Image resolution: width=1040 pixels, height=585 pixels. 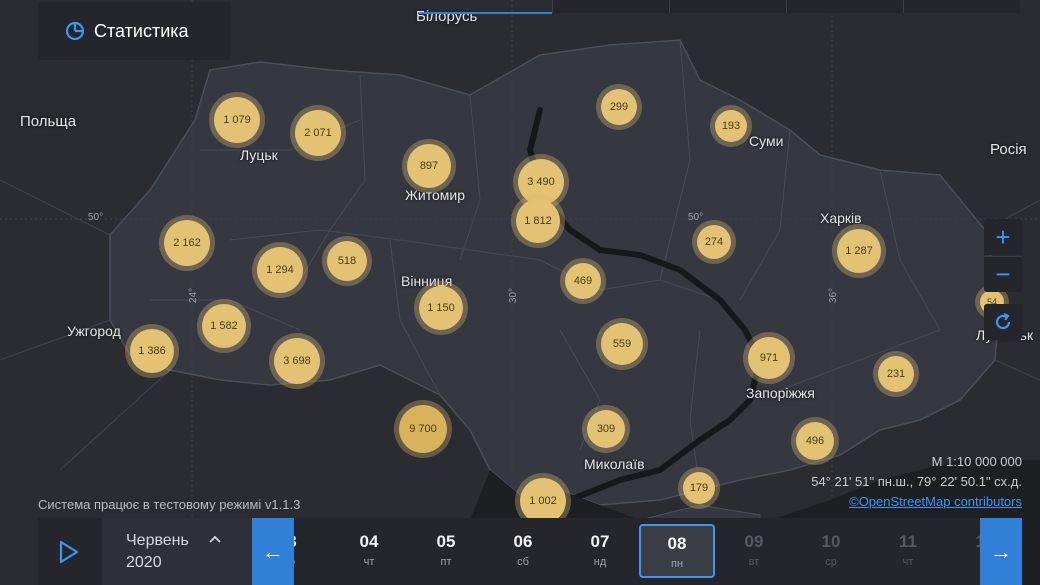 I want to click on day-item: 05 пт, so click(x=446, y=551).